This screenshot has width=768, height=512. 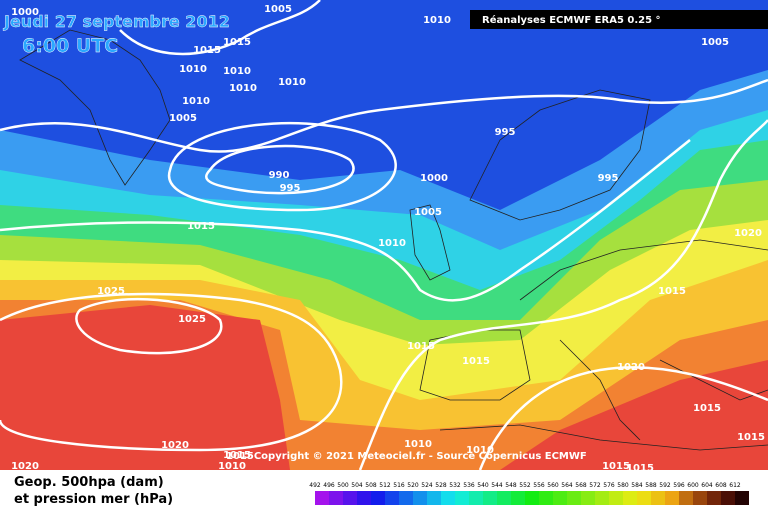 I want to click on isobar-label: 1000, so click(x=434, y=178).